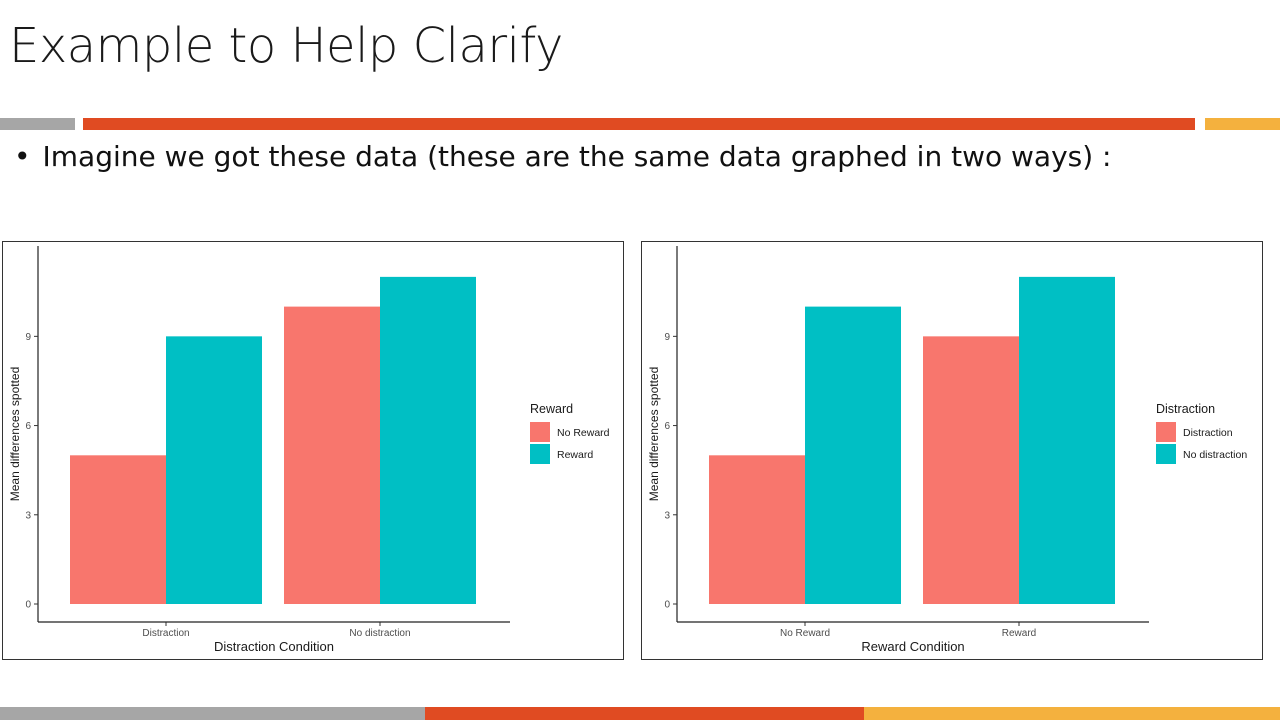  Describe the element at coordinates (540, 432) in the screenshot. I see `legend-swatch-no-reward` at that location.